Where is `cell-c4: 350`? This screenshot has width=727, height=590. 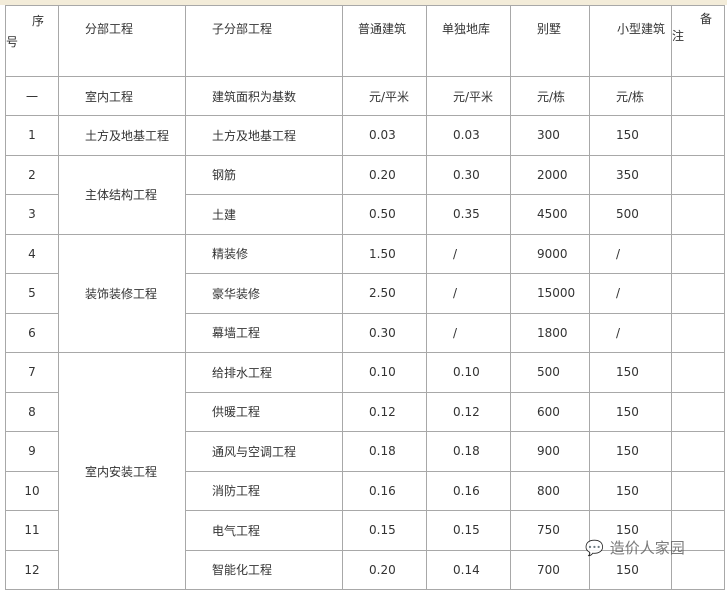
cell-c4: 350 is located at coordinates (630, 174).